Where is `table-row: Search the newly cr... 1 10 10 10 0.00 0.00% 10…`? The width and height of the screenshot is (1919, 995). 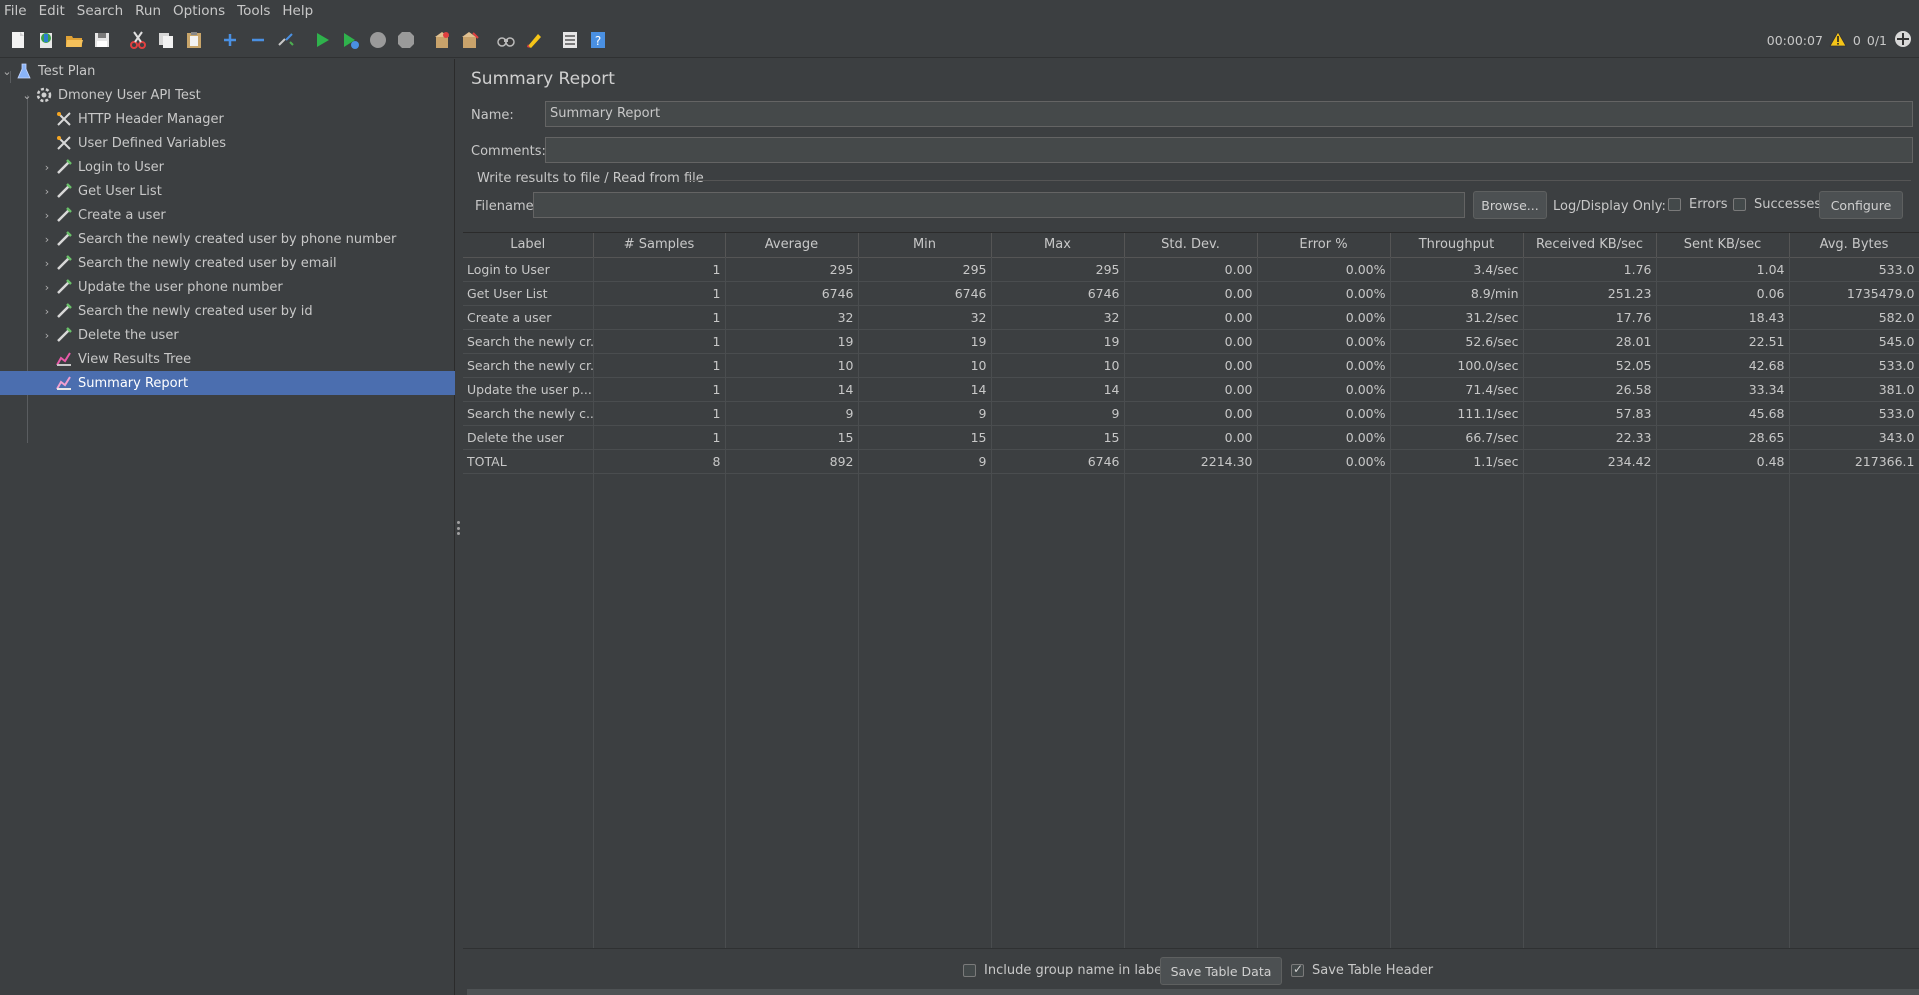
table-row: Search the newly cr... 1 10 10 10 0.00 0.00% 10… is located at coordinates (1191, 365).